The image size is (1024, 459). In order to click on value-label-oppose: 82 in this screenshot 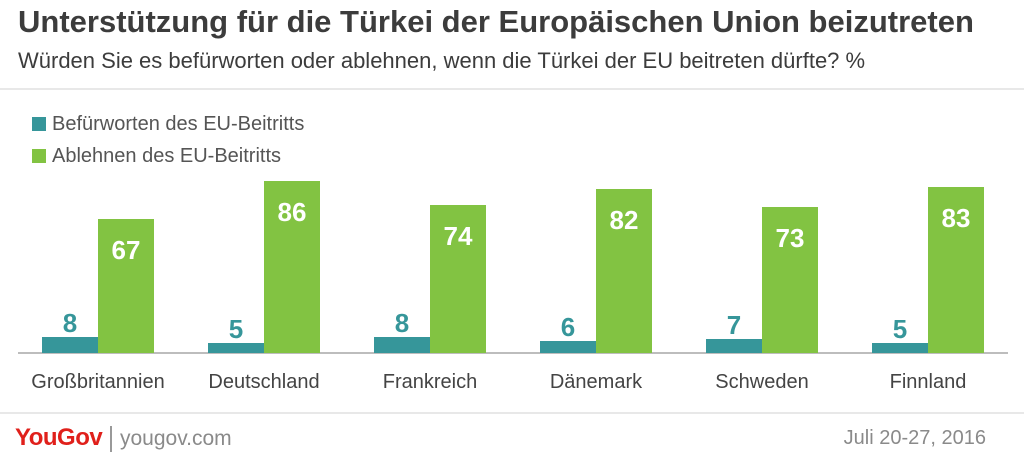, I will do `click(624, 220)`.